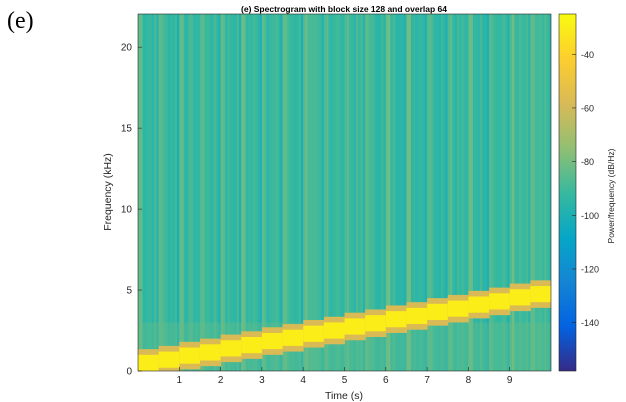 This screenshot has height=402, width=626. What do you see at coordinates (427, 380) in the screenshot?
I see `x-tick-label: 7` at bounding box center [427, 380].